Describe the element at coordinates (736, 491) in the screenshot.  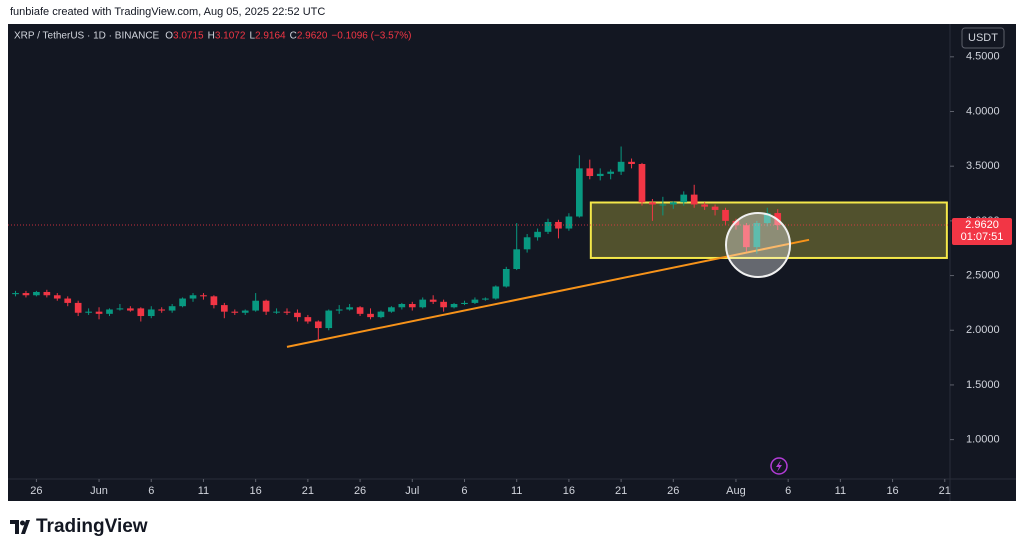
I see `x-tick-label: Aug` at that location.